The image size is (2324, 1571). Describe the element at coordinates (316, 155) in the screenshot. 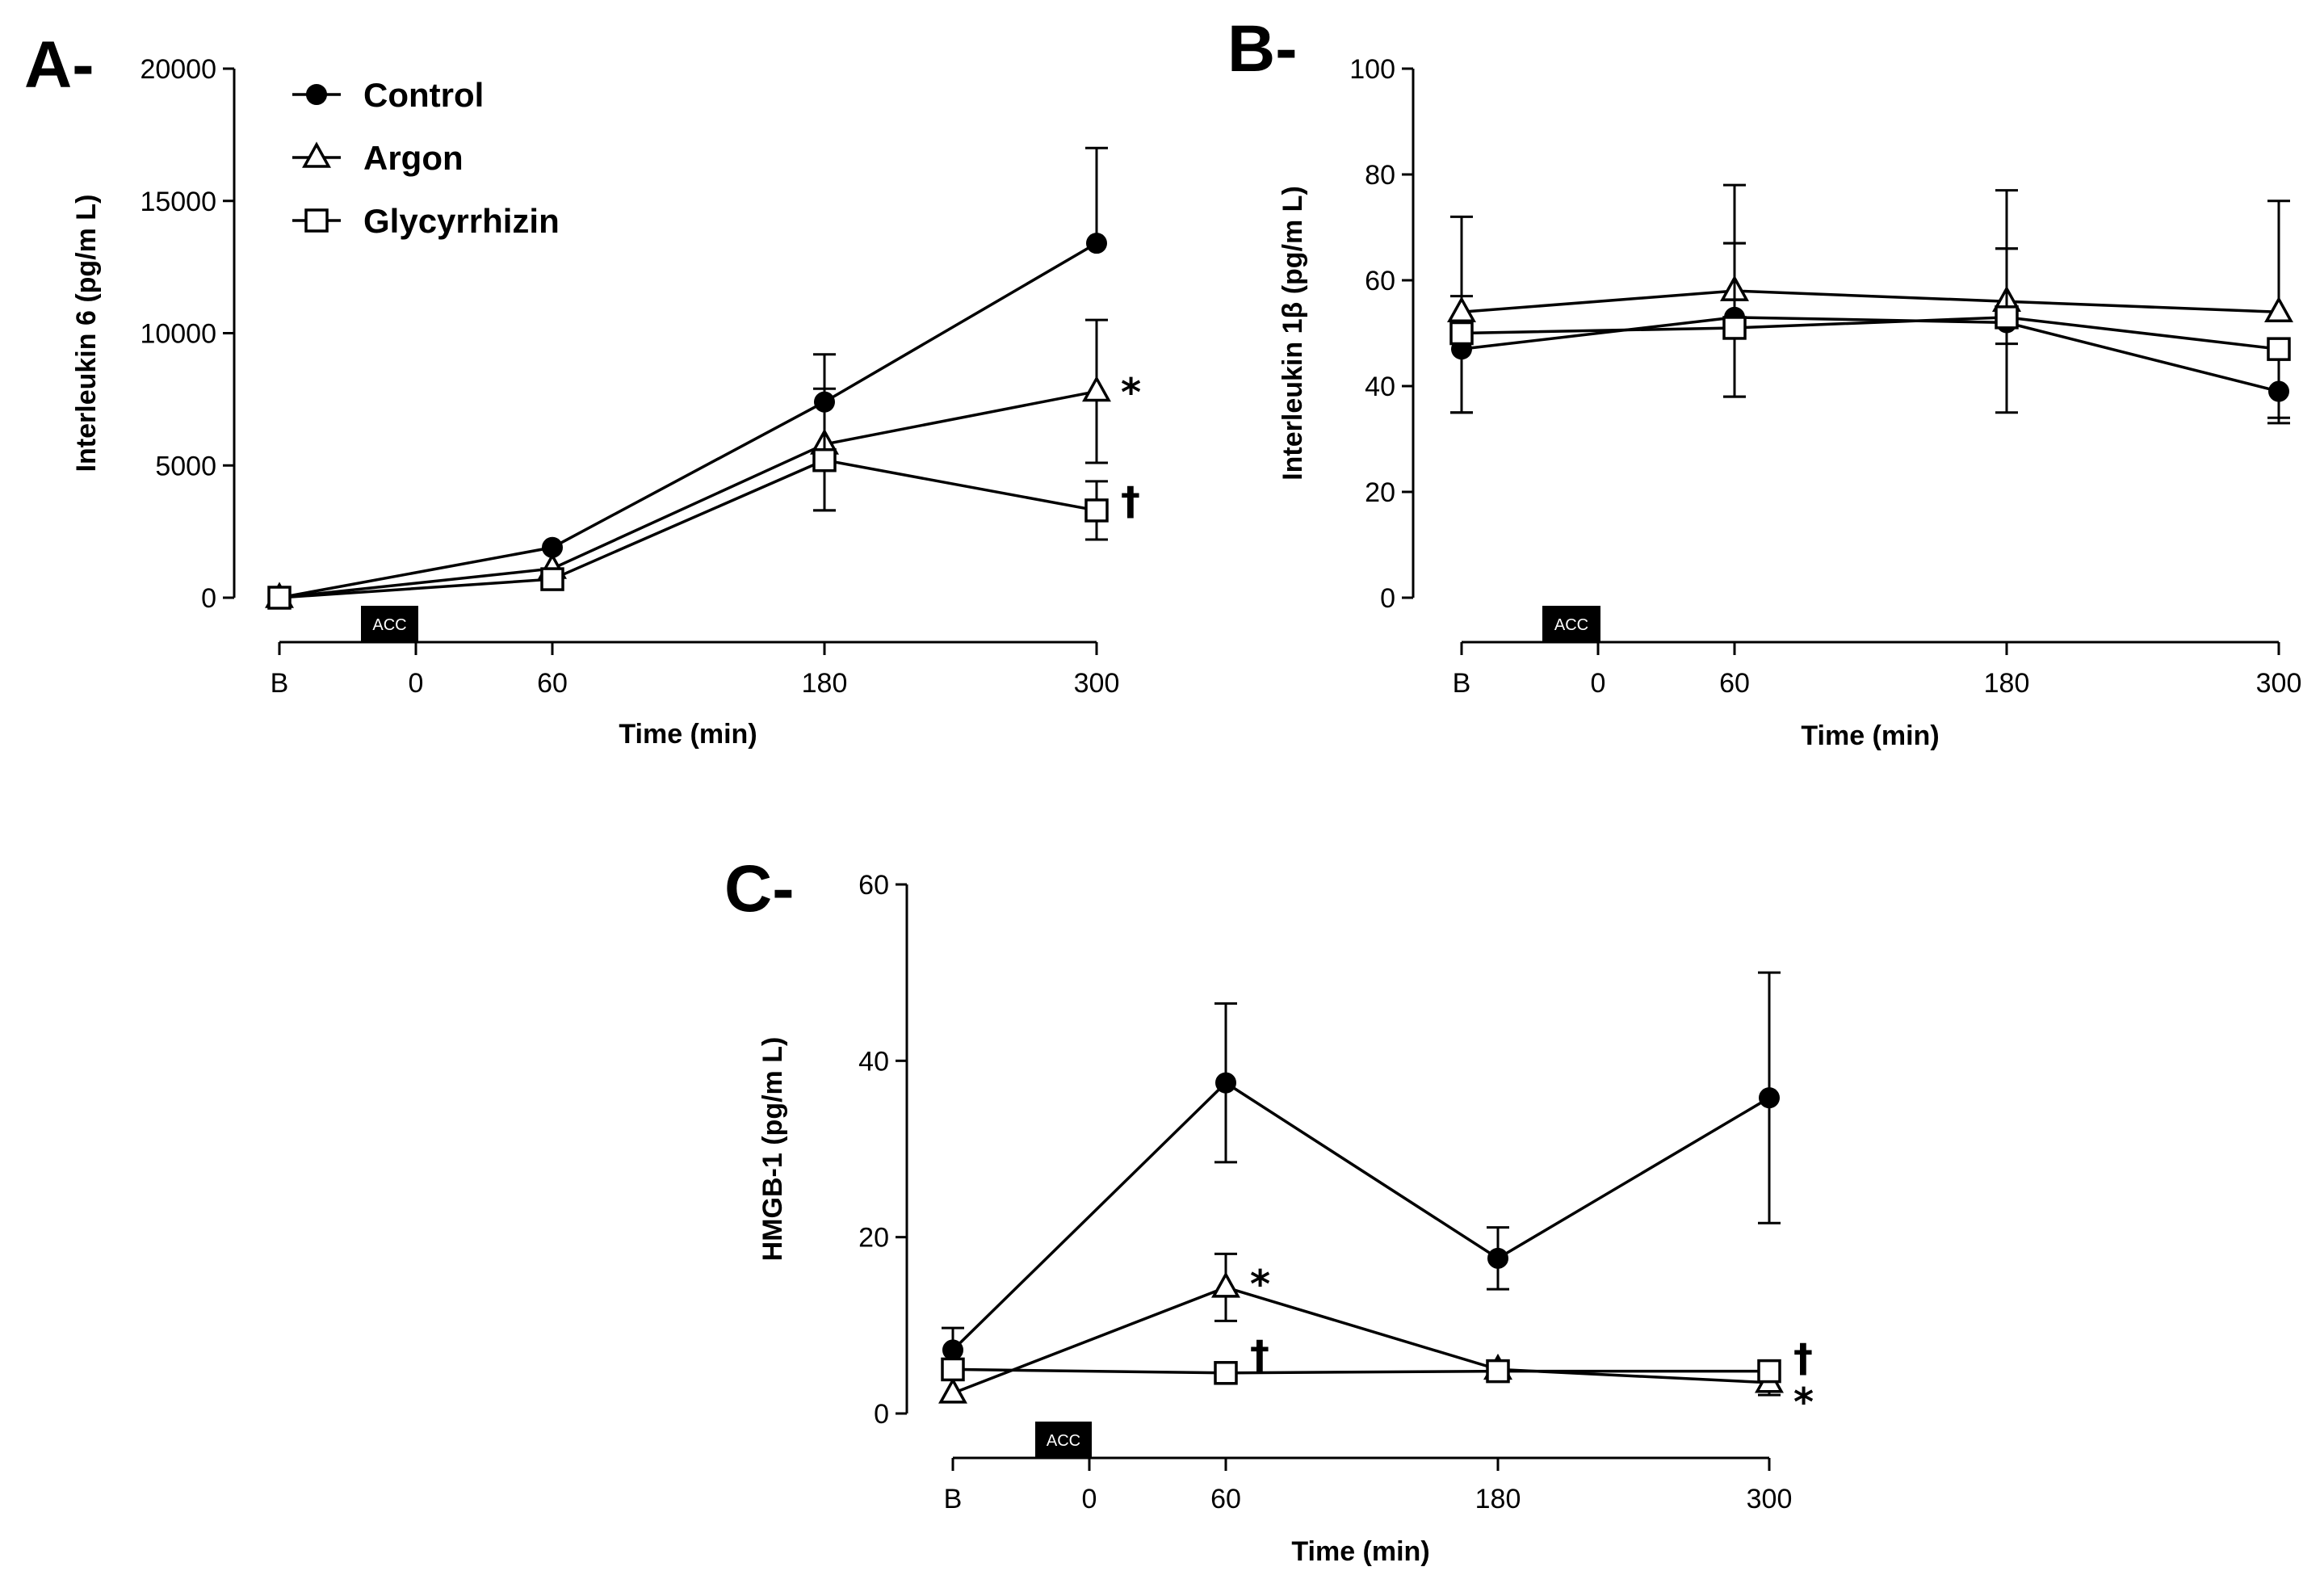

I see `legend-marker-argon` at that location.